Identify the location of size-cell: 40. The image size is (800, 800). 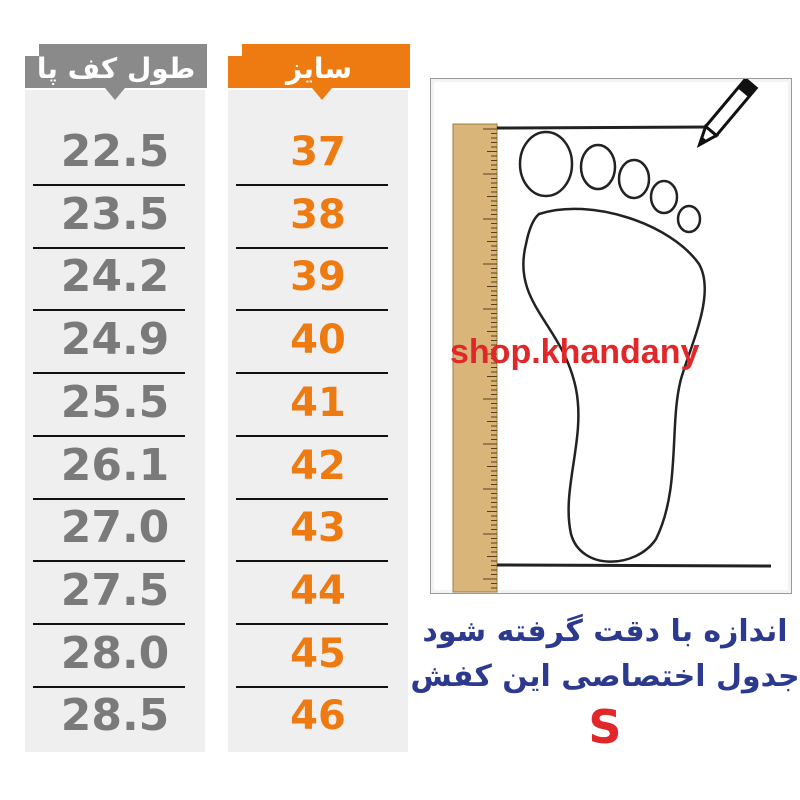
(318, 340).